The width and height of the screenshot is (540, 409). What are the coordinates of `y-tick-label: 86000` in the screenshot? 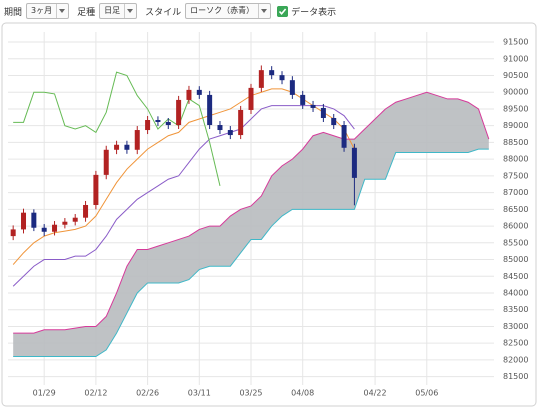 It's located at (515, 226).